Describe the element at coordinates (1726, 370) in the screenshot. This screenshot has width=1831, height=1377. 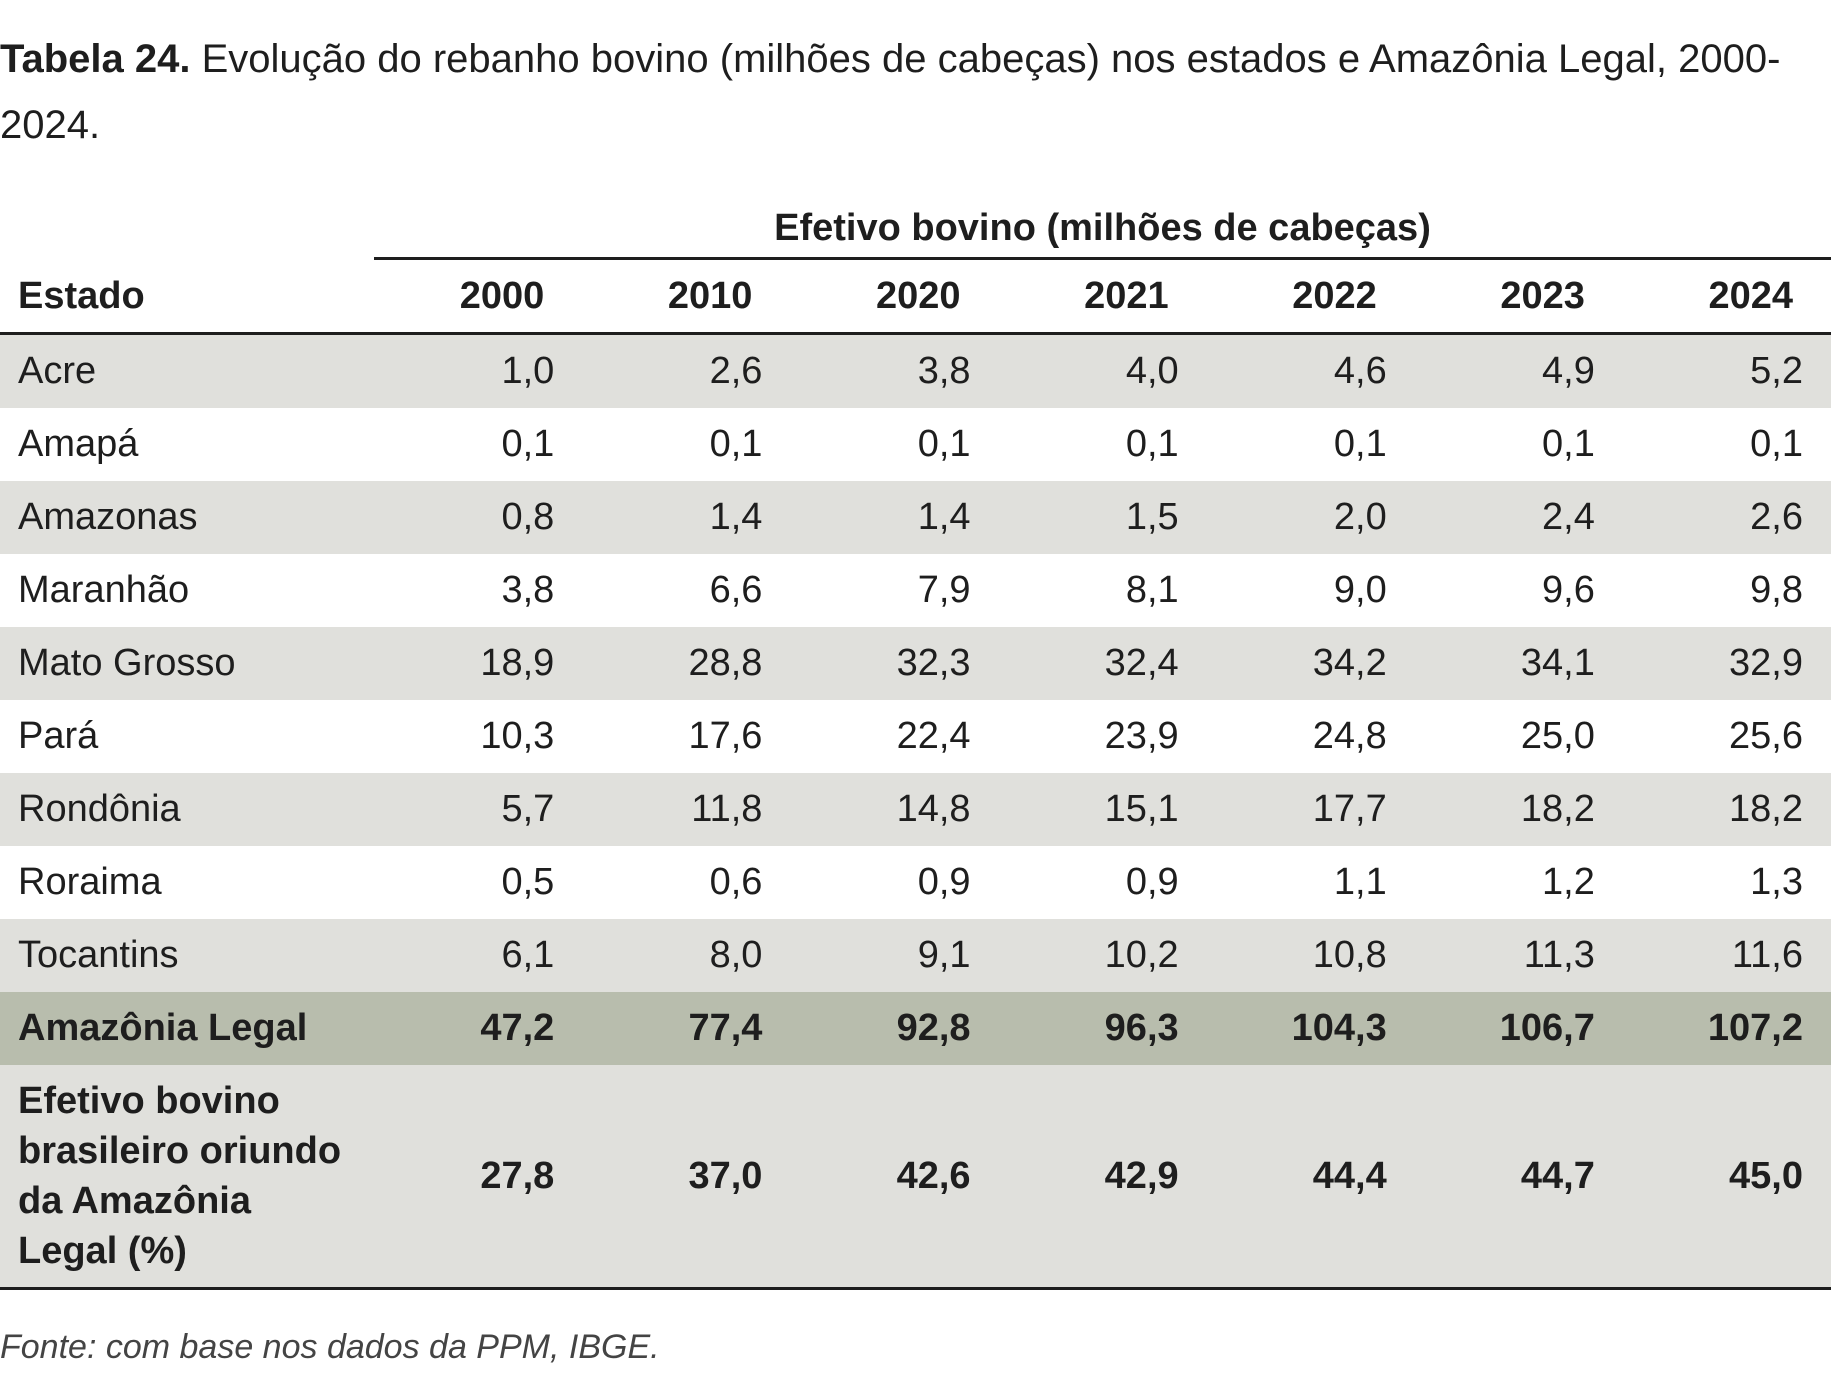
I see `value-cell: 5,2` at that location.